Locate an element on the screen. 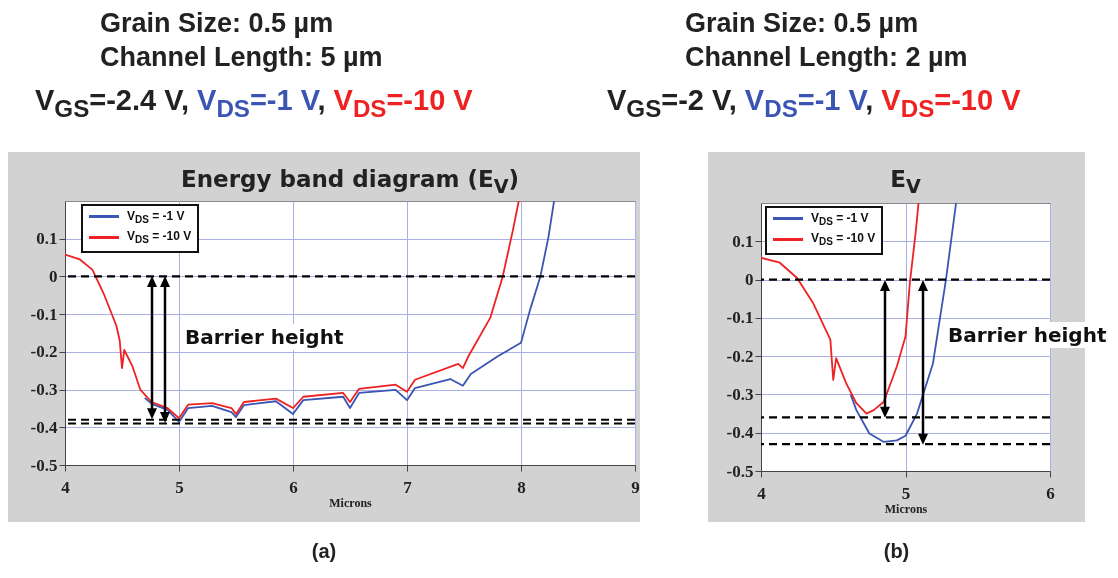  line-series is located at coordinates (840, 309).